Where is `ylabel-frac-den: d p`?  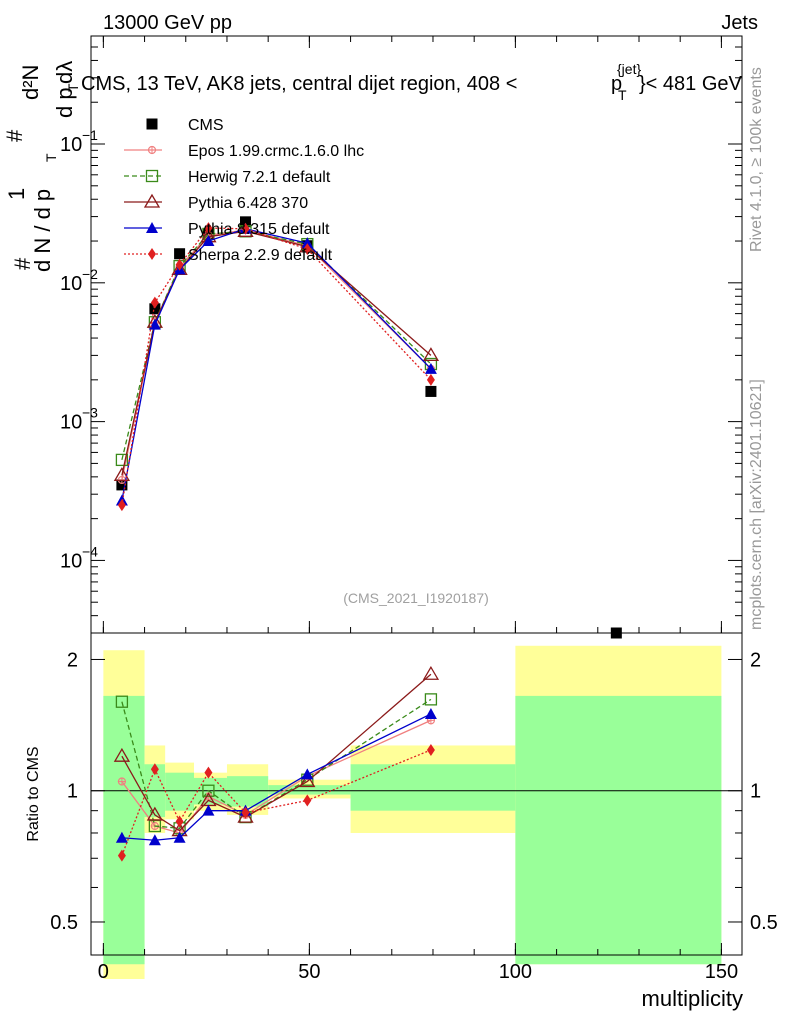 ylabel-frac-den: d p is located at coordinates (64, 102).